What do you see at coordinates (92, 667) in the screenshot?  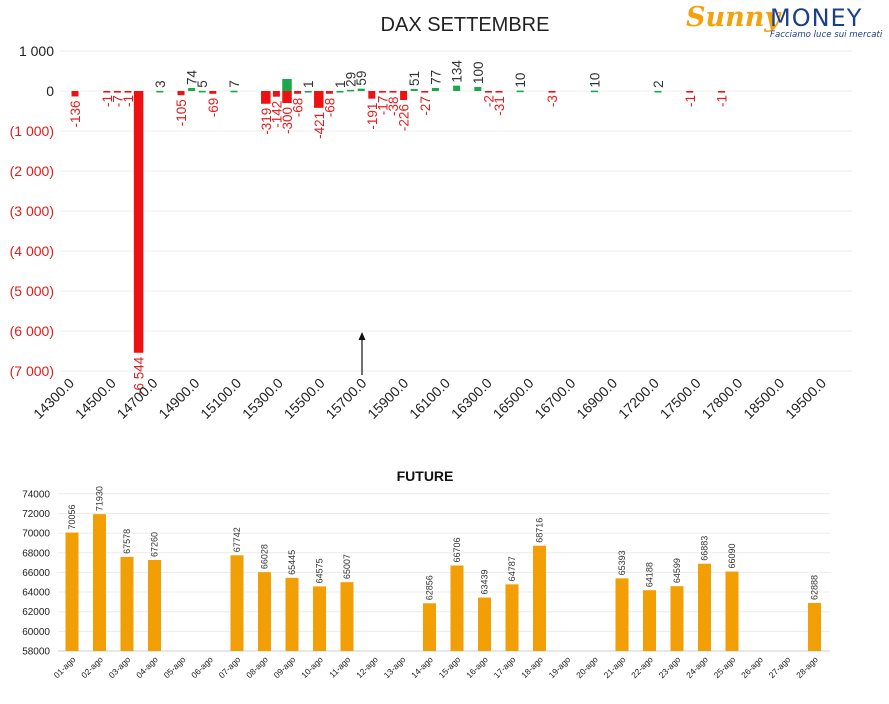 I see `future-x-tick-label: 02-ago` at bounding box center [92, 667].